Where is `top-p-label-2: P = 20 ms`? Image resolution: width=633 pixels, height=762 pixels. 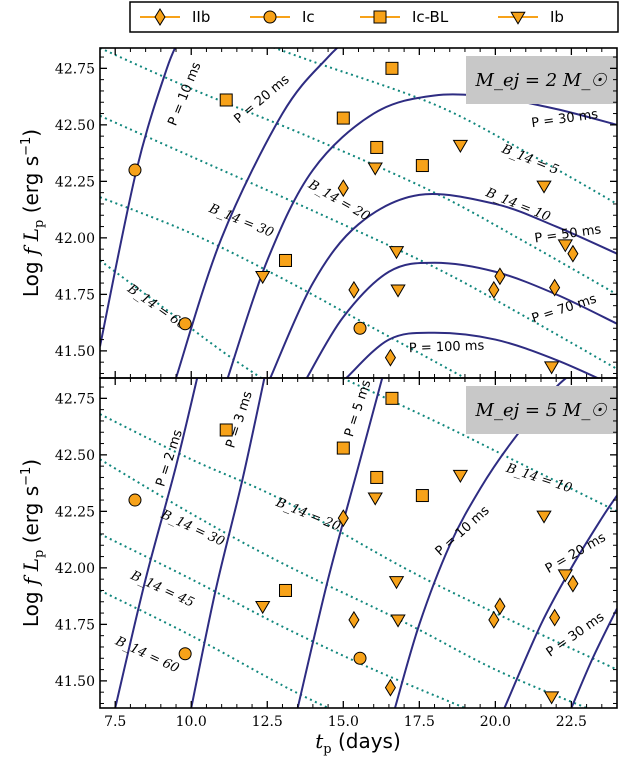 top-p-label-2: P = 20 ms is located at coordinates (261, 99).